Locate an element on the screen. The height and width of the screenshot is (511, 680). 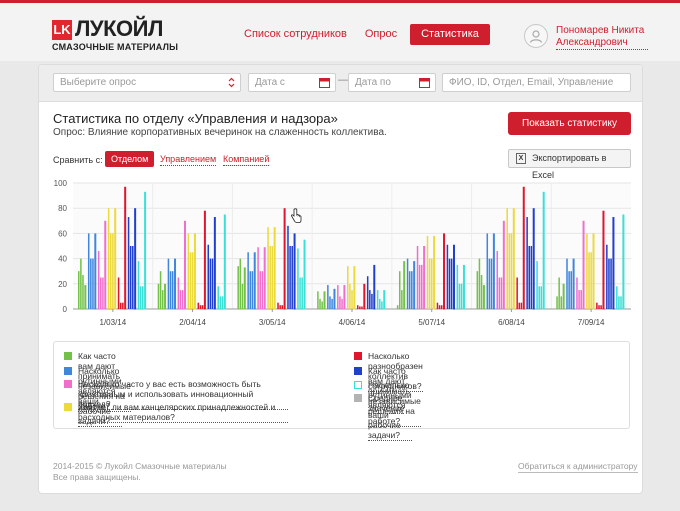
survey-select: Выберите опрос is located at coordinates (147, 82).